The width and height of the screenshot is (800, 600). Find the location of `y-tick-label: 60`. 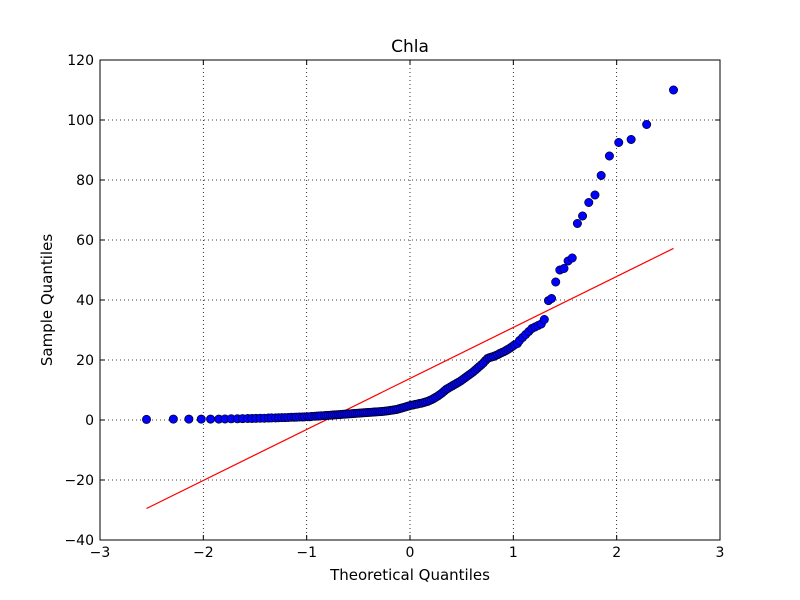

y-tick-label: 60 is located at coordinates (85, 241).